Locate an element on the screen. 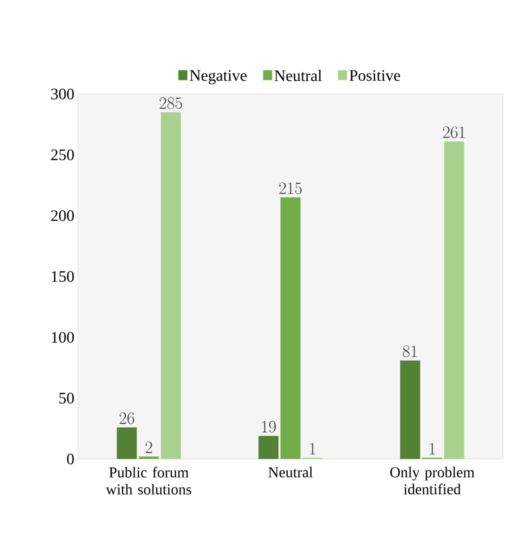 The height and width of the screenshot is (534, 531). x-tick-label: Public forum with solutions is located at coordinates (149, 480).